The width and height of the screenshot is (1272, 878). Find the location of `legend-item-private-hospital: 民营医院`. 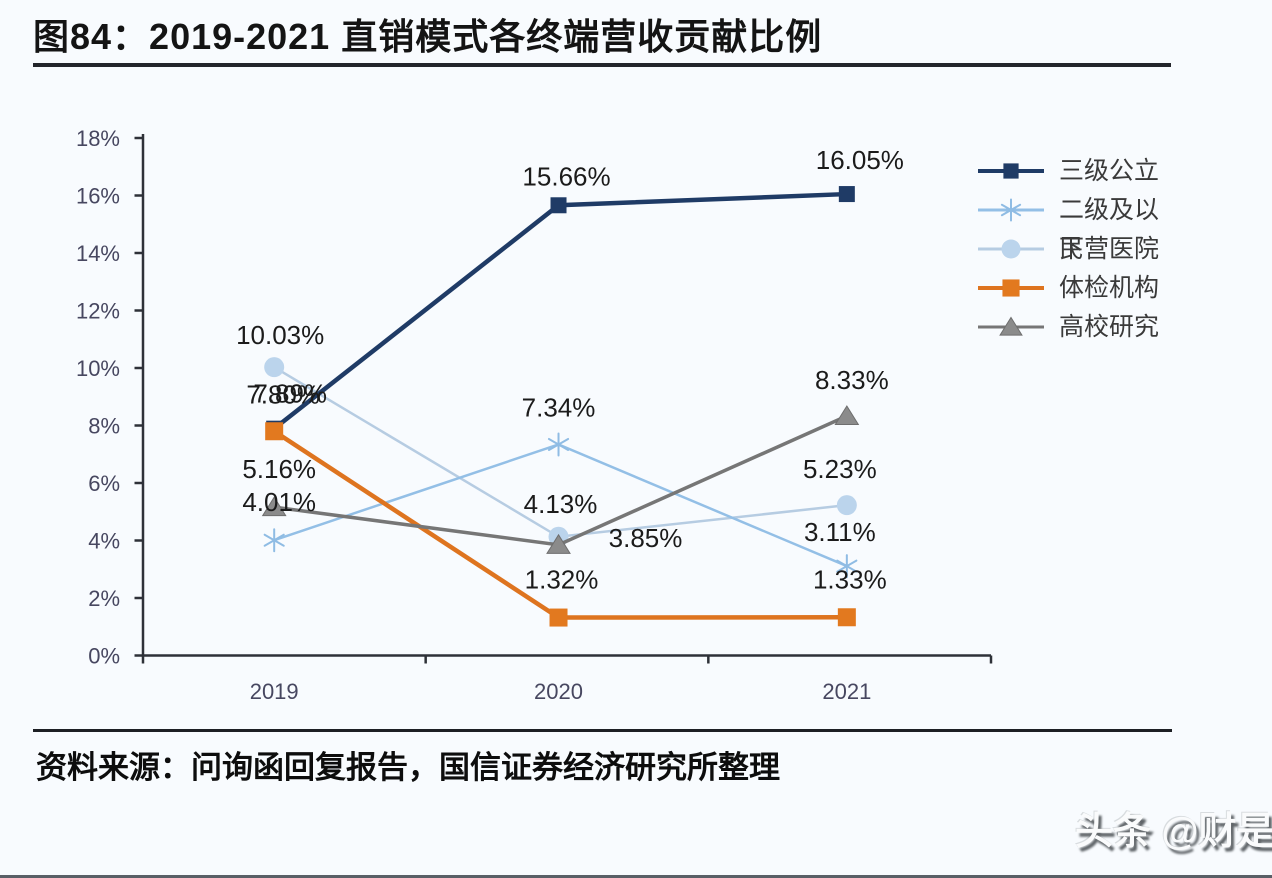

legend-item-private-hospital: 民营医院 is located at coordinates (1082, 249).